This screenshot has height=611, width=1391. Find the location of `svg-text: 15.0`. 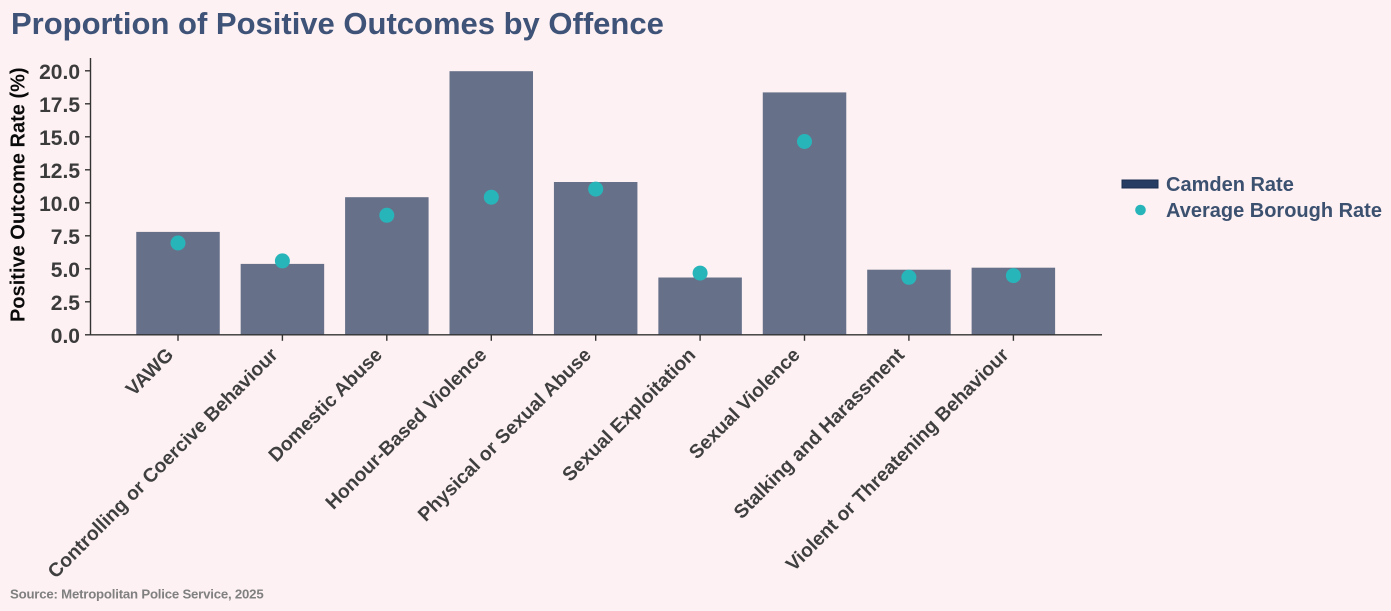

svg-text: 15.0 is located at coordinates (59, 138).